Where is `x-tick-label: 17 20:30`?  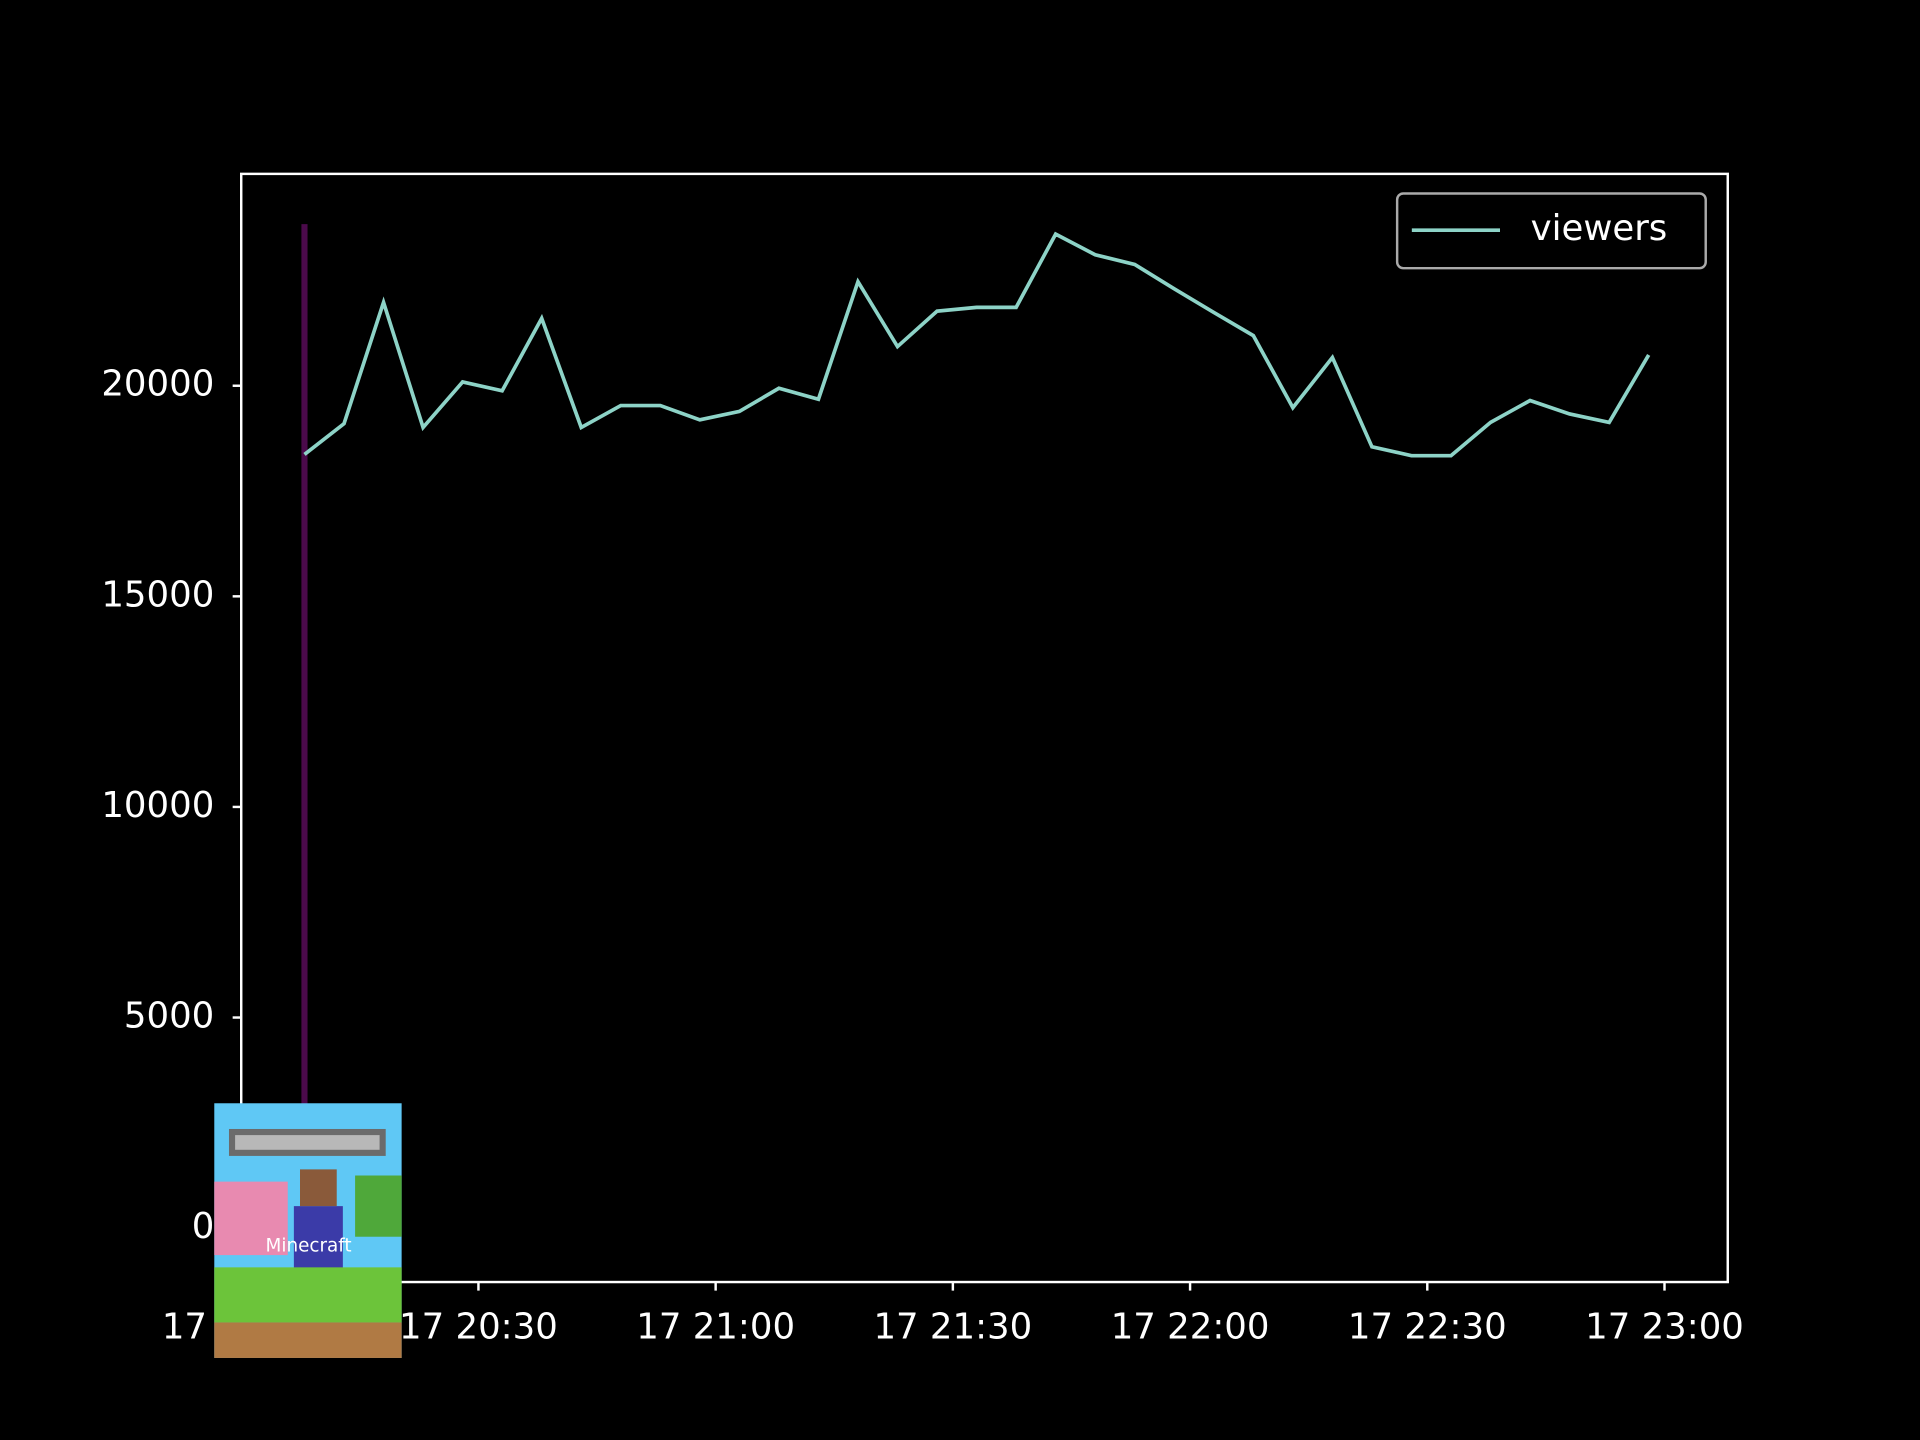
x-tick-label: 17 20:30 is located at coordinates (478, 1327).